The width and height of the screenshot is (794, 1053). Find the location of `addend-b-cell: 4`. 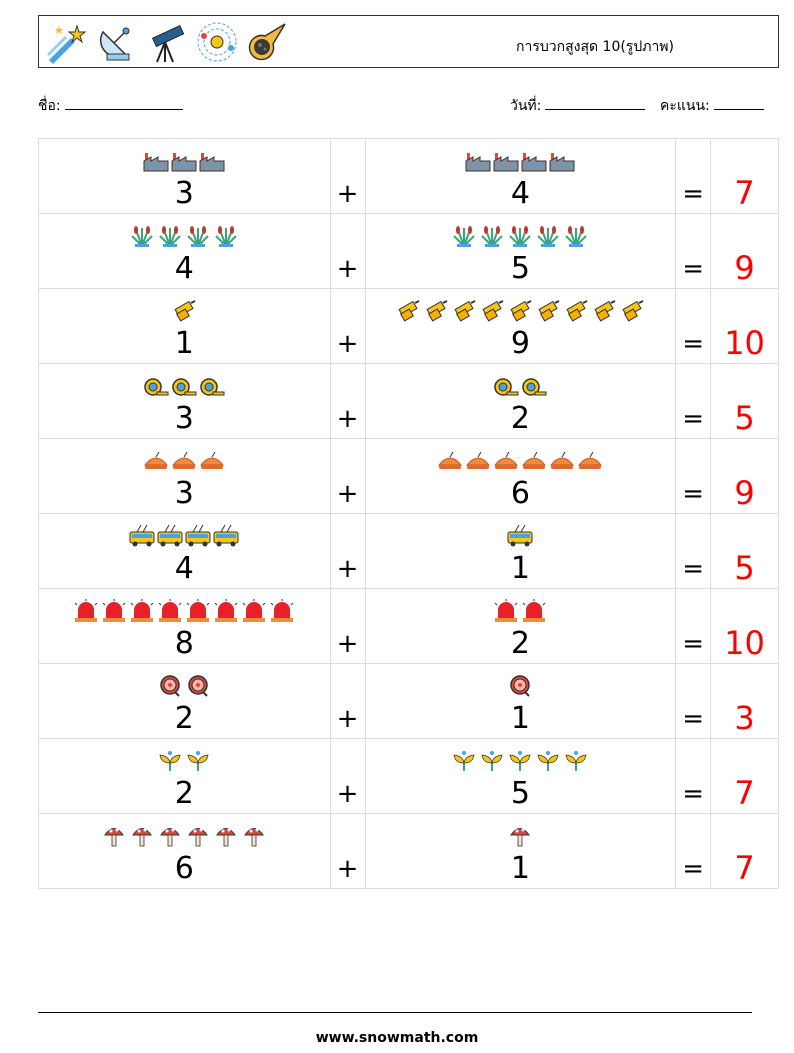

addend-b-cell: 4 is located at coordinates (520, 176).